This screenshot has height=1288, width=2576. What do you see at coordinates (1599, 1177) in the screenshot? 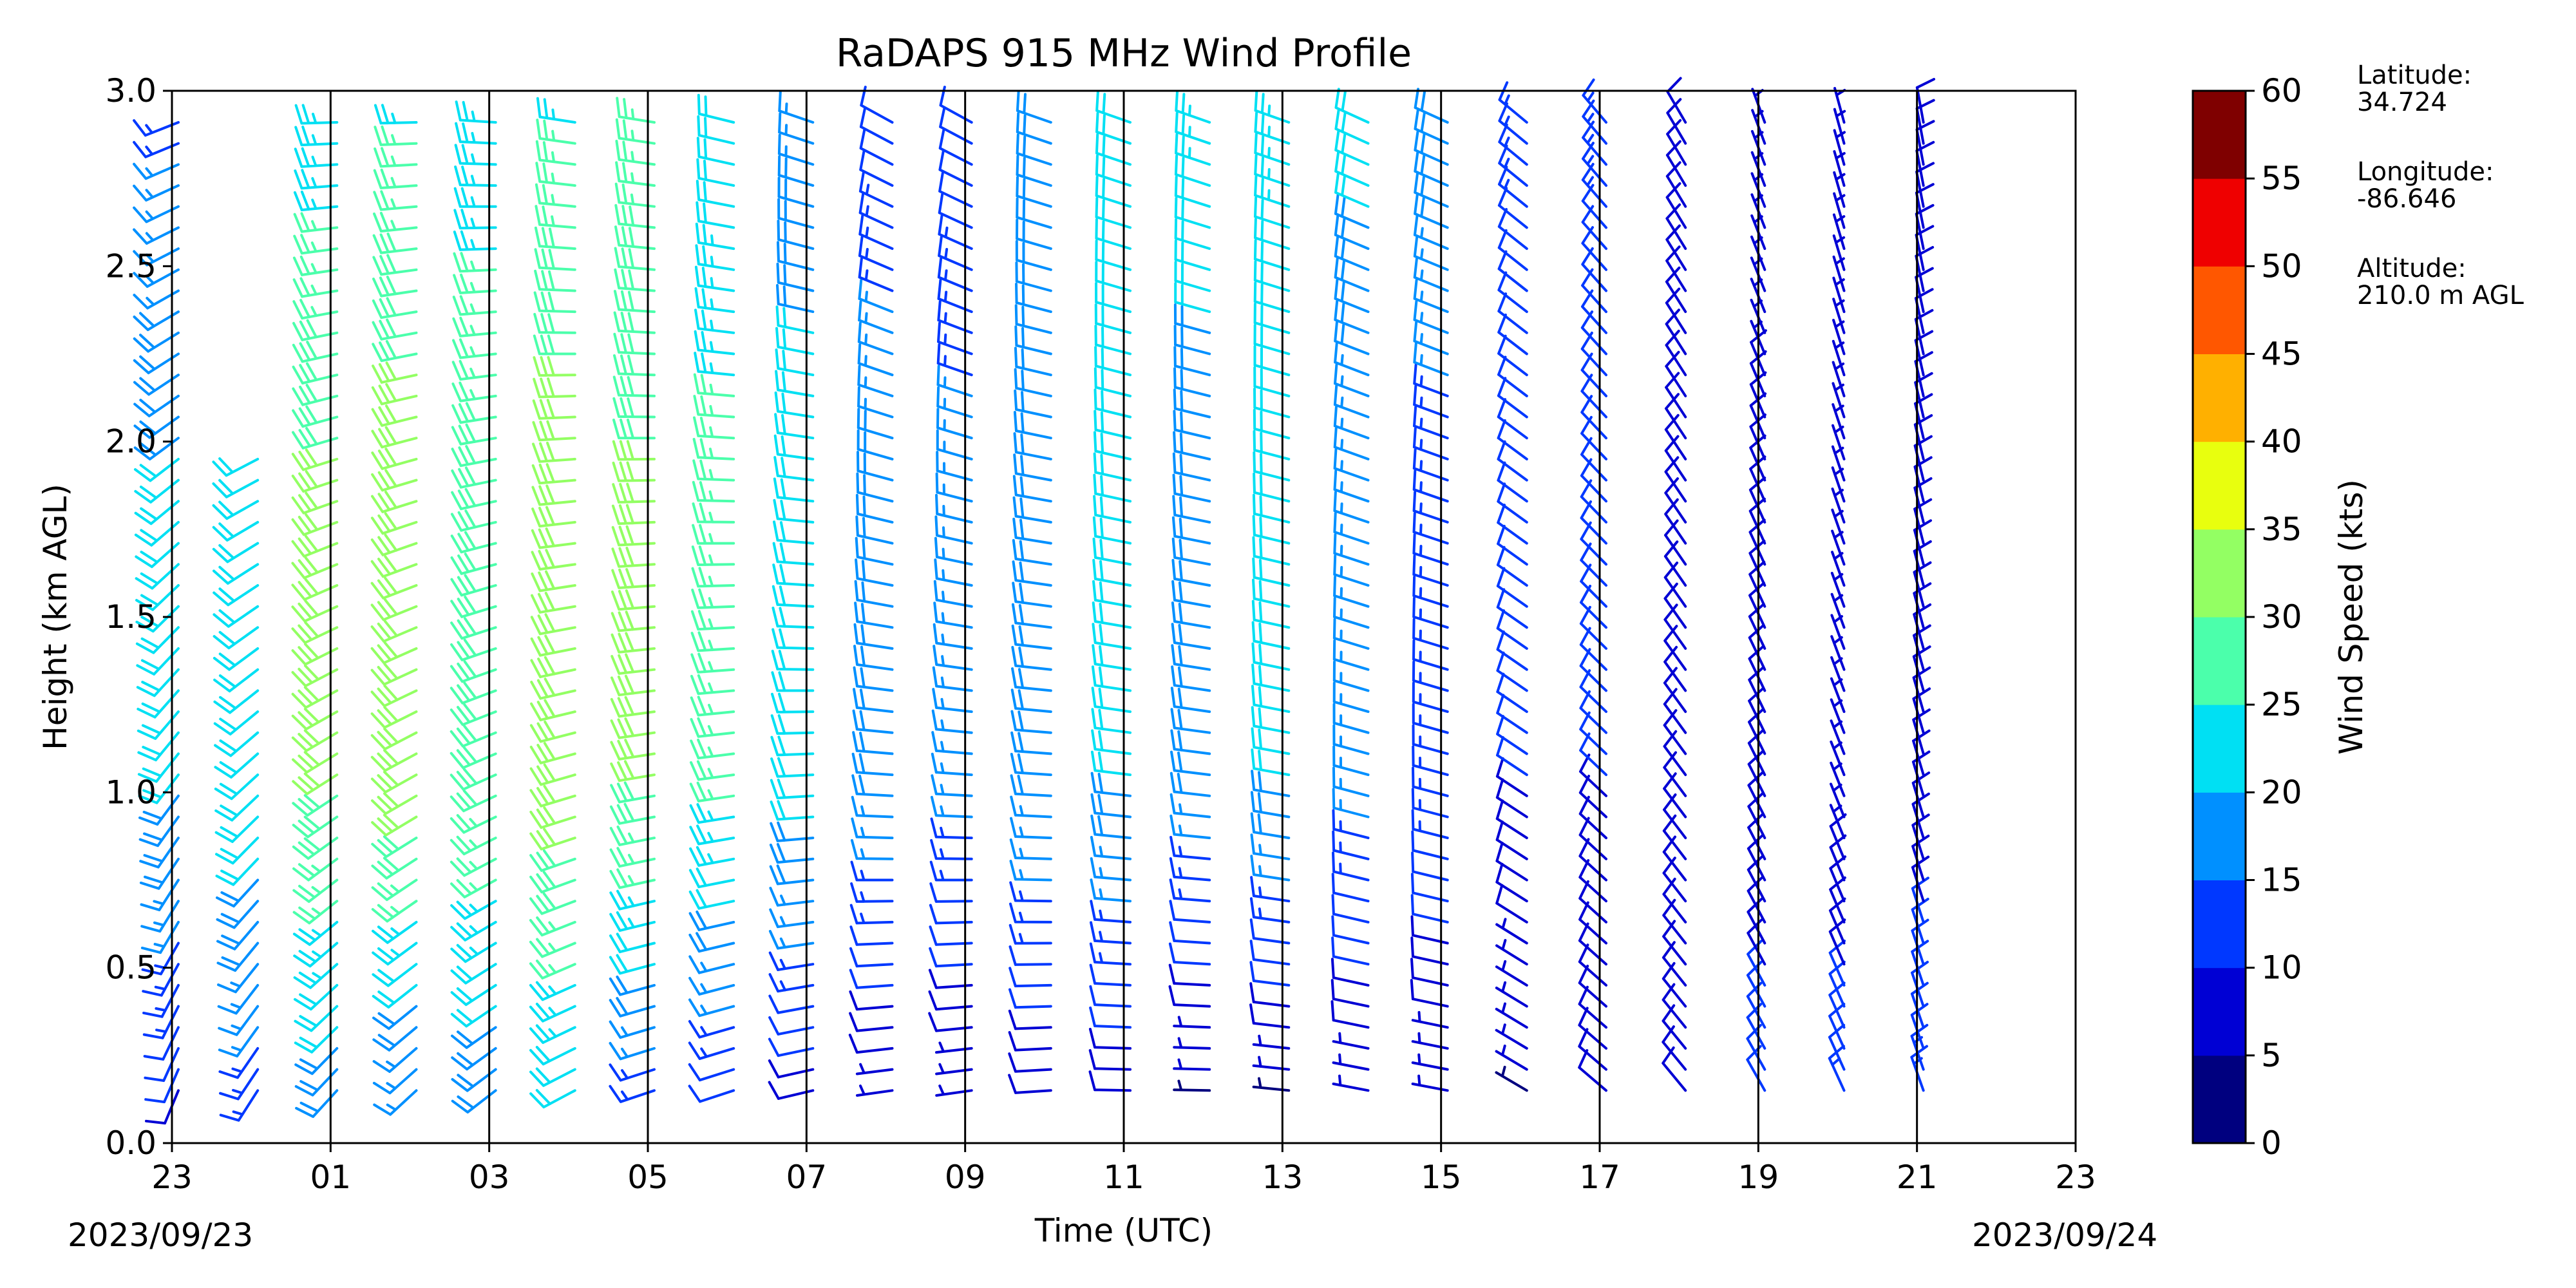
I see `x-tick-label: 17` at bounding box center [1599, 1177].